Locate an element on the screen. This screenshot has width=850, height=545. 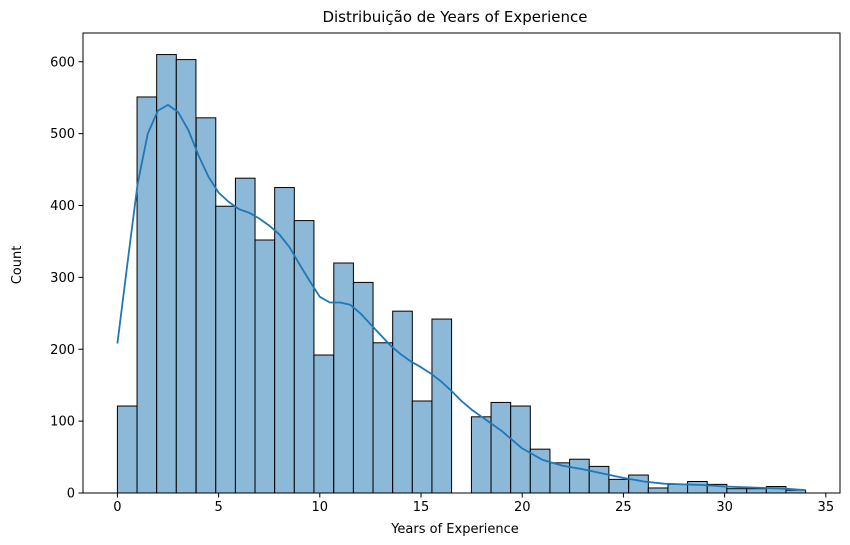
x-tick-label: 25 is located at coordinates (623, 507).